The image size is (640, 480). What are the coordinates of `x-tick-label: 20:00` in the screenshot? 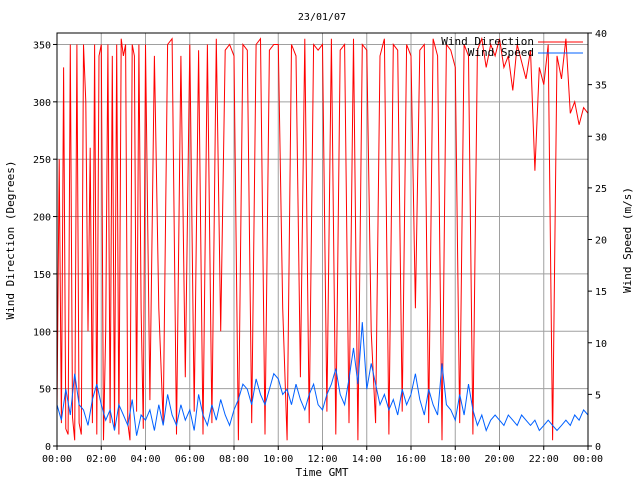 It's located at (499, 459).